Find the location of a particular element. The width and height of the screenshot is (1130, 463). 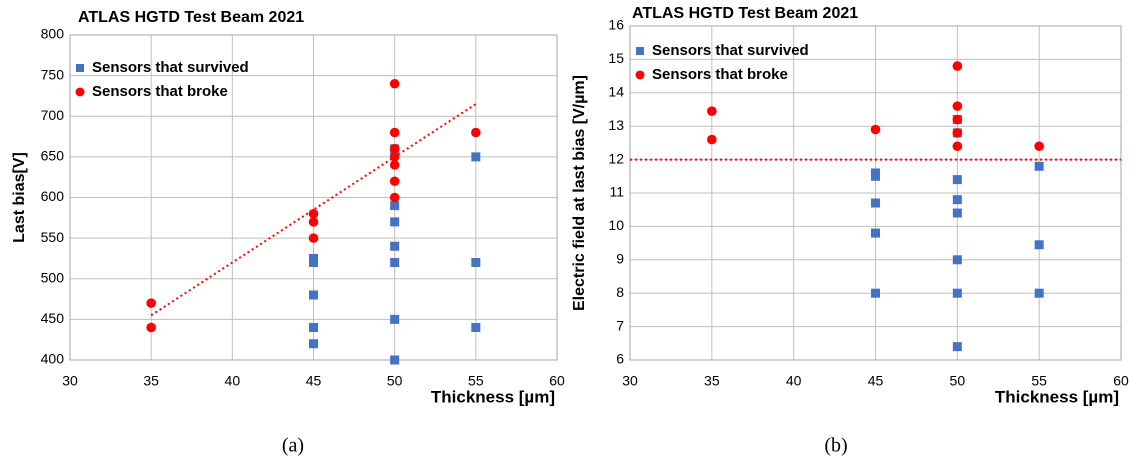

y-tick-label: 13 is located at coordinates (616, 125).